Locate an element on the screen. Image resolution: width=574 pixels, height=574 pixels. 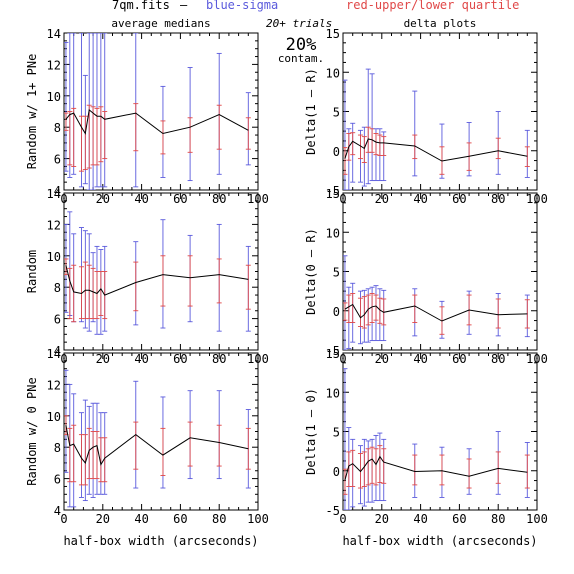
panel-avg-0pne: 0 20 40 60 80 100 4 6 8 10 12 14 Random w/ 0 PNe is located at coordinates (147, 436).